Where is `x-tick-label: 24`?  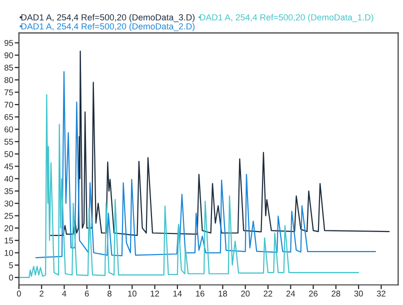
x-tick-label: 24 is located at coordinates (291, 293).